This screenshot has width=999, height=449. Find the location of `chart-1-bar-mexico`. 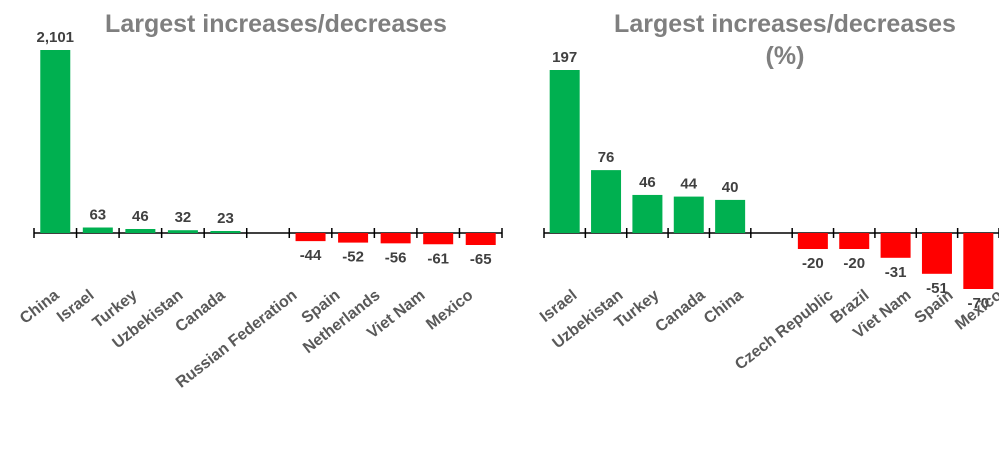

chart-1-bar-mexico is located at coordinates (480, 239).